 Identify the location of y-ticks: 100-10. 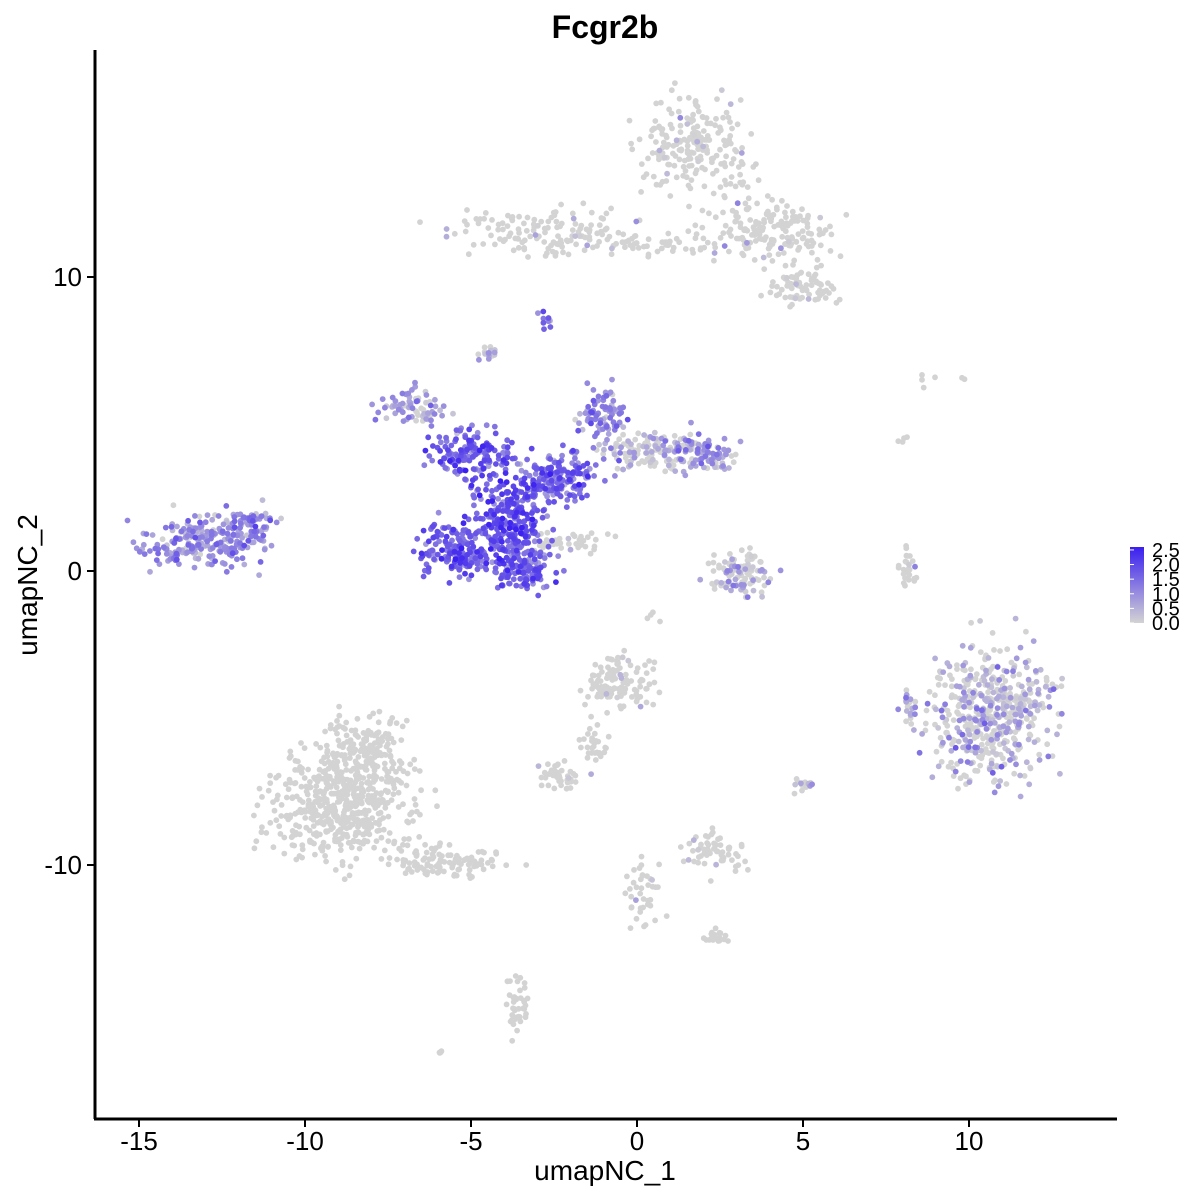
(69, 571).